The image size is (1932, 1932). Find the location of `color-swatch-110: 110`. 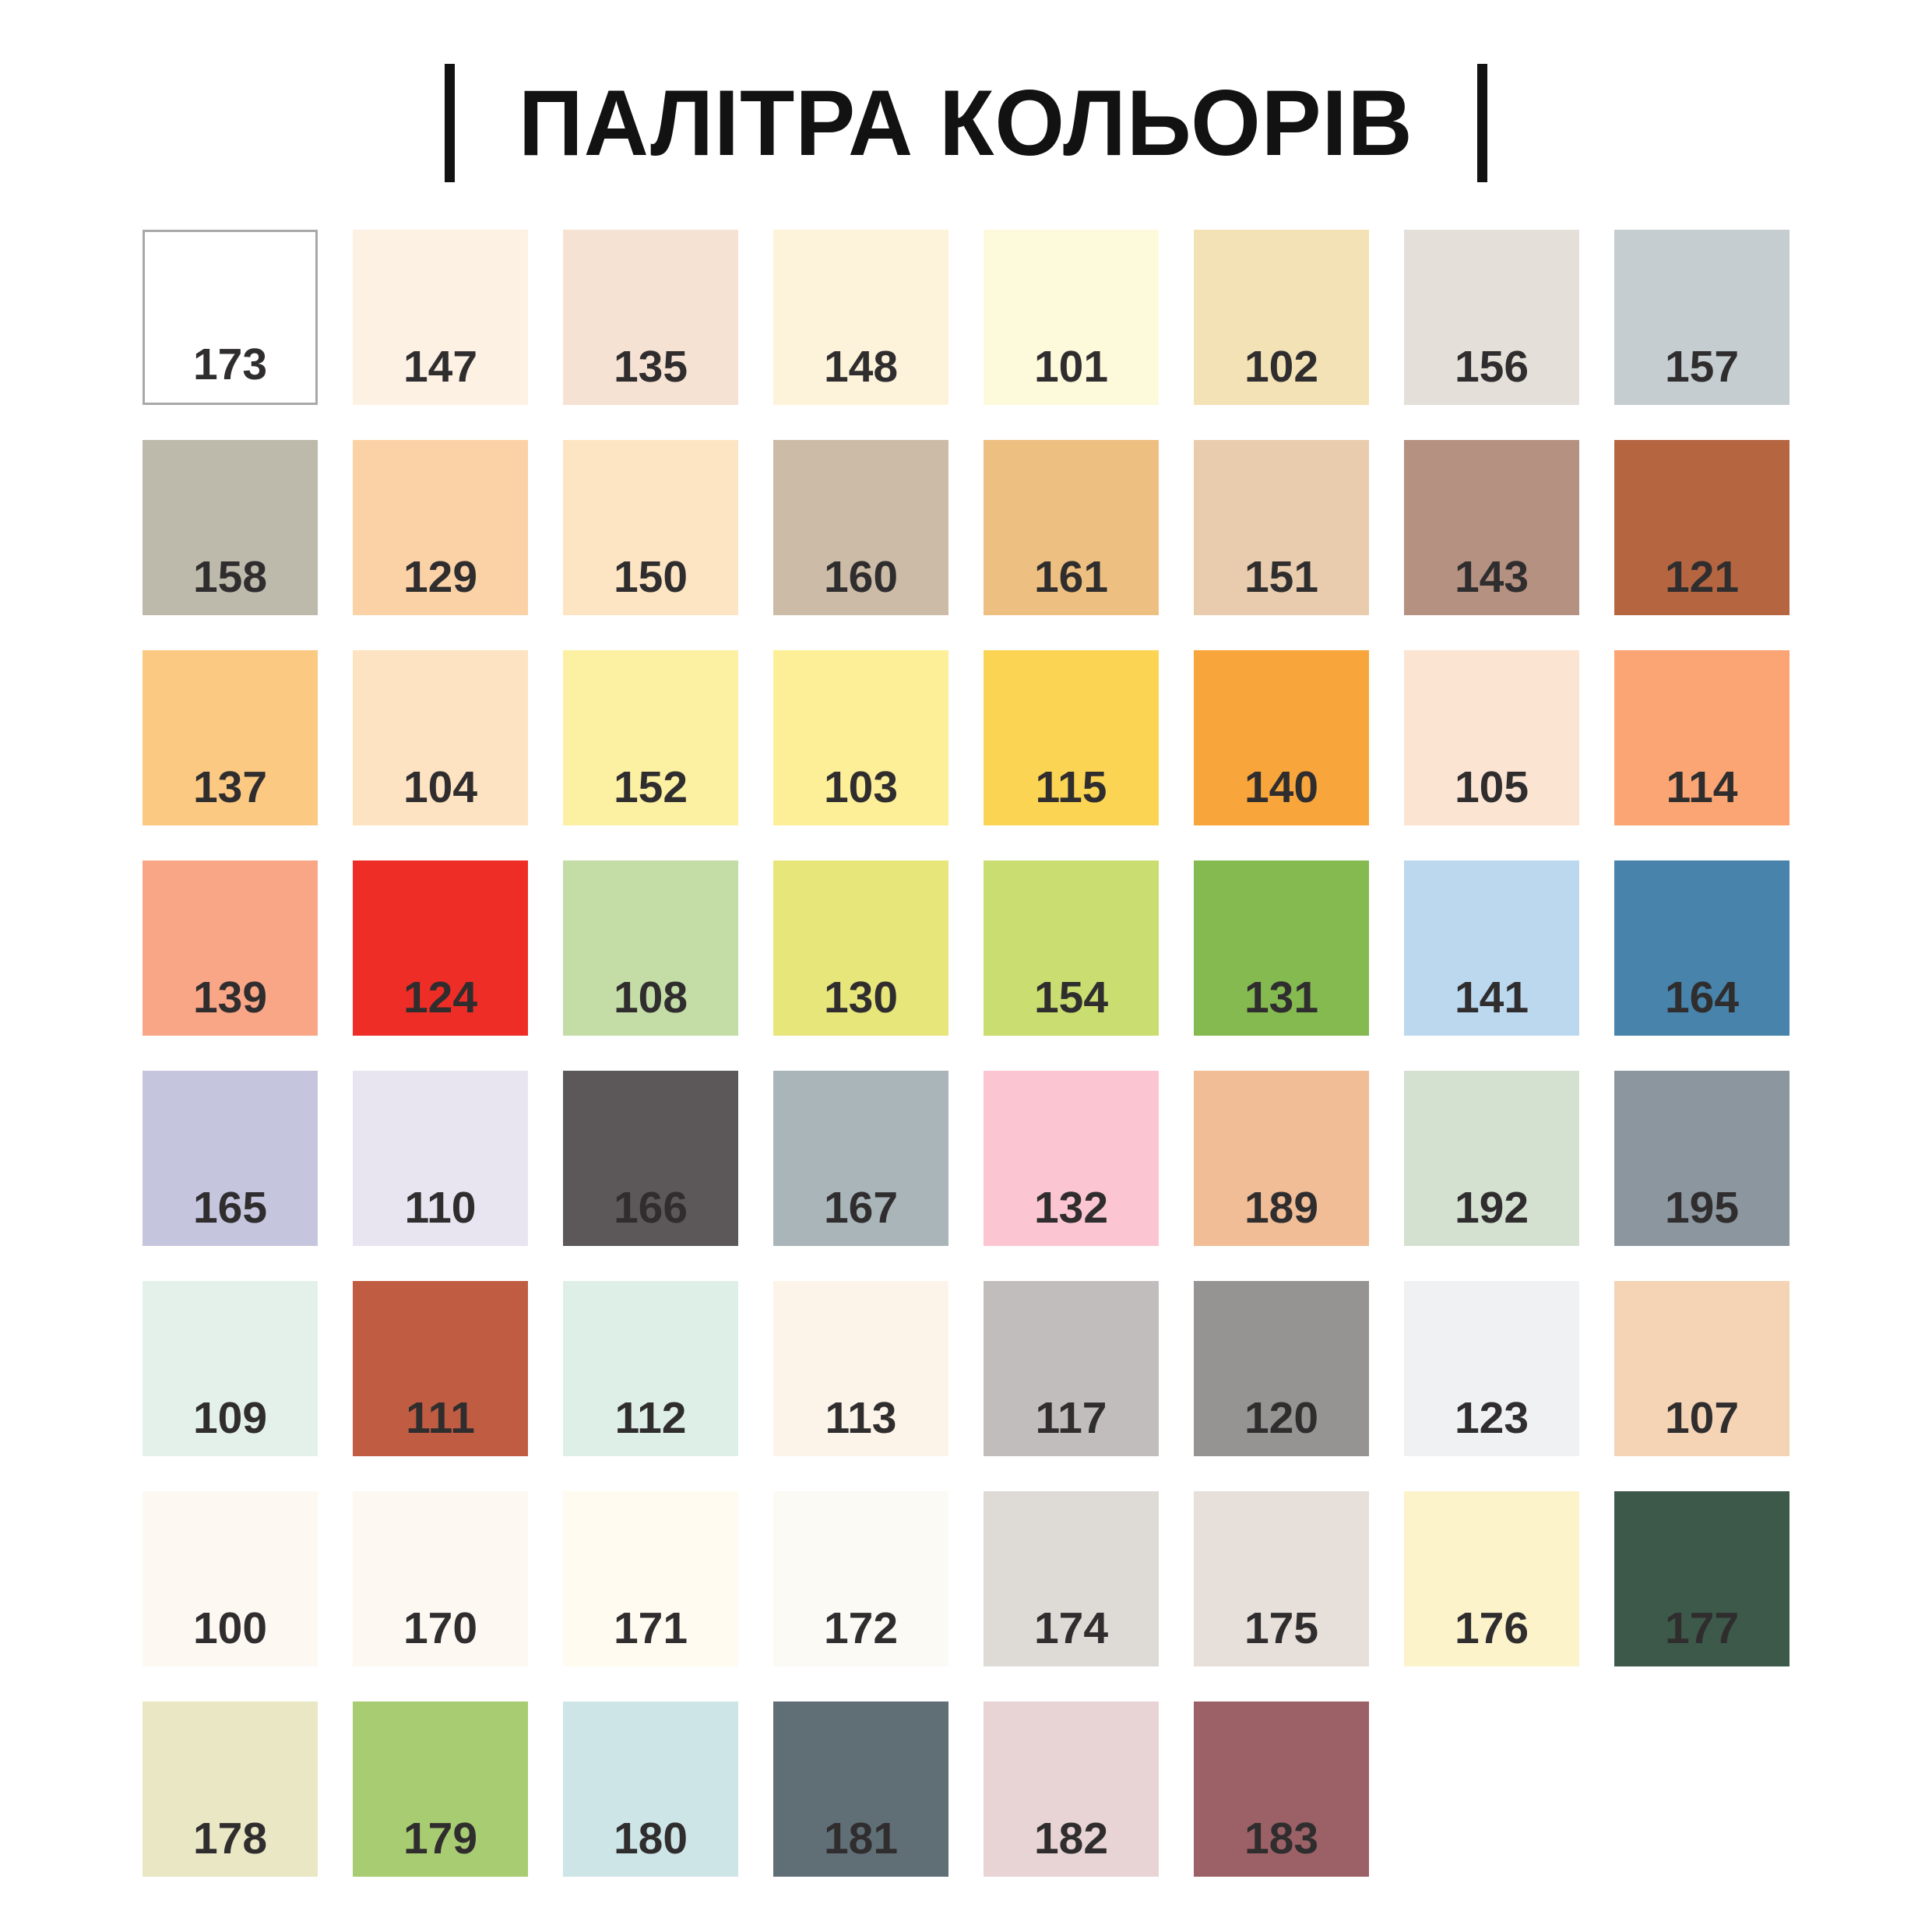

color-swatch-110: 110 is located at coordinates (440, 1158).